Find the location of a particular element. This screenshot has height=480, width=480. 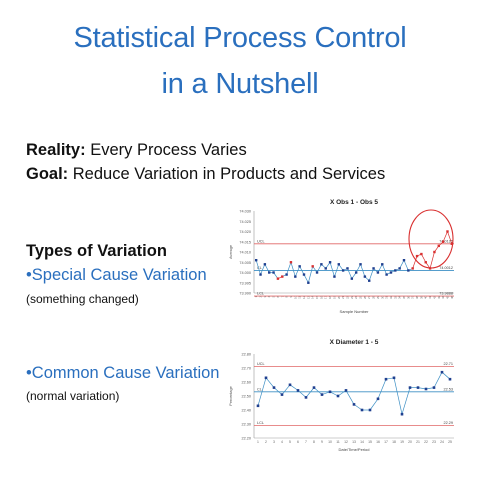

x-tick-label: 14 is located at coordinates (362, 442).